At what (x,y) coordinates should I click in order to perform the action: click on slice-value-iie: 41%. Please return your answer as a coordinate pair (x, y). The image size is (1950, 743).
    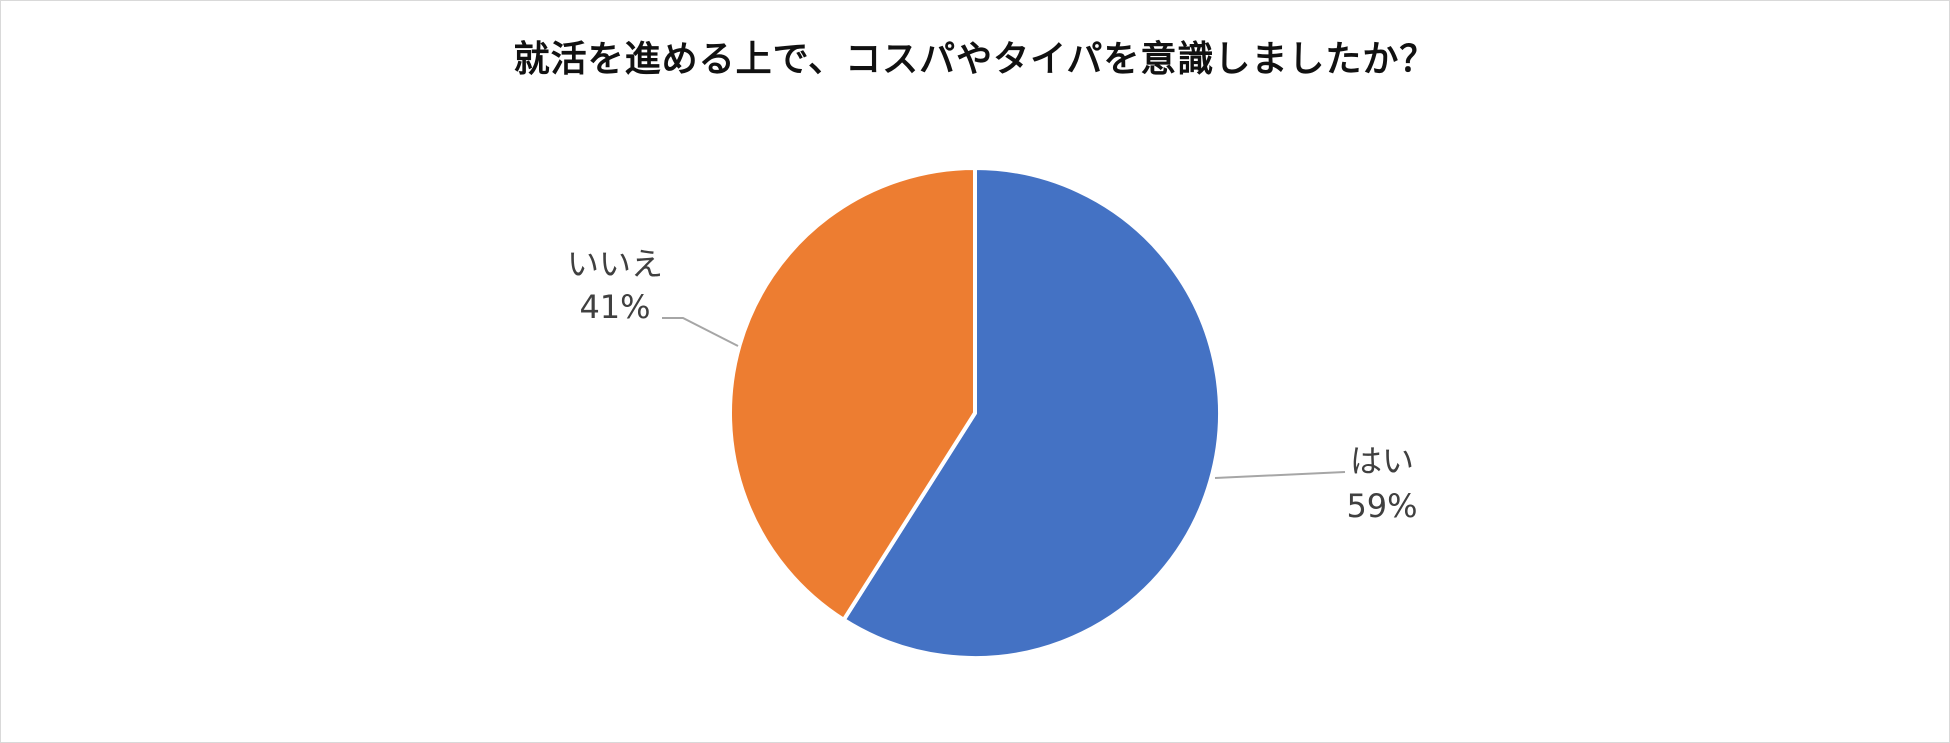
    Looking at the image, I should click on (614, 307).